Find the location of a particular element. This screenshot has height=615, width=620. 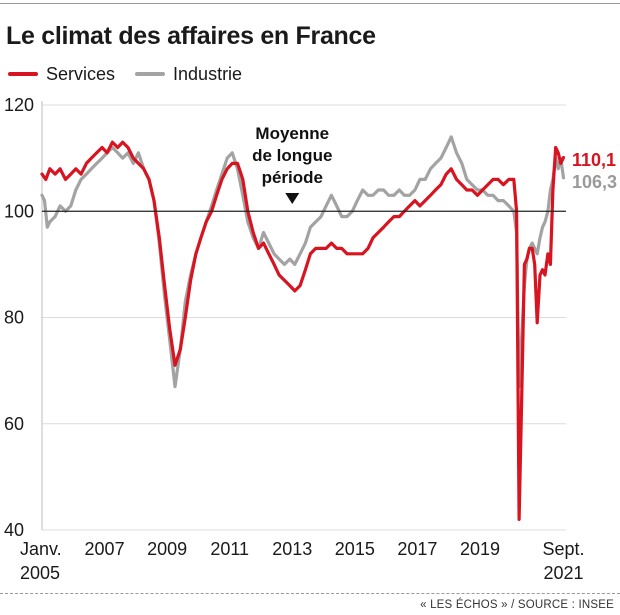

legend-swatch-services is located at coordinates (23, 74).